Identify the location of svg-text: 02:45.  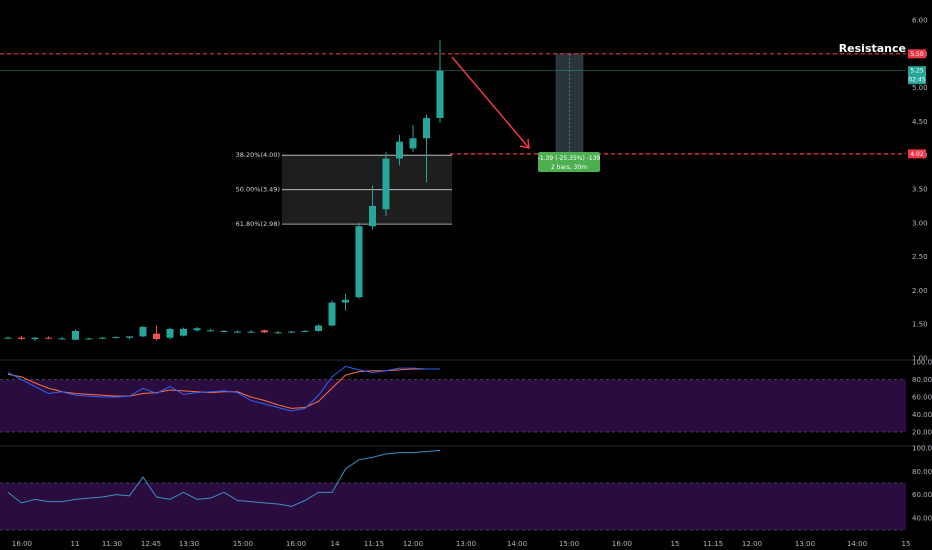
(916, 80).